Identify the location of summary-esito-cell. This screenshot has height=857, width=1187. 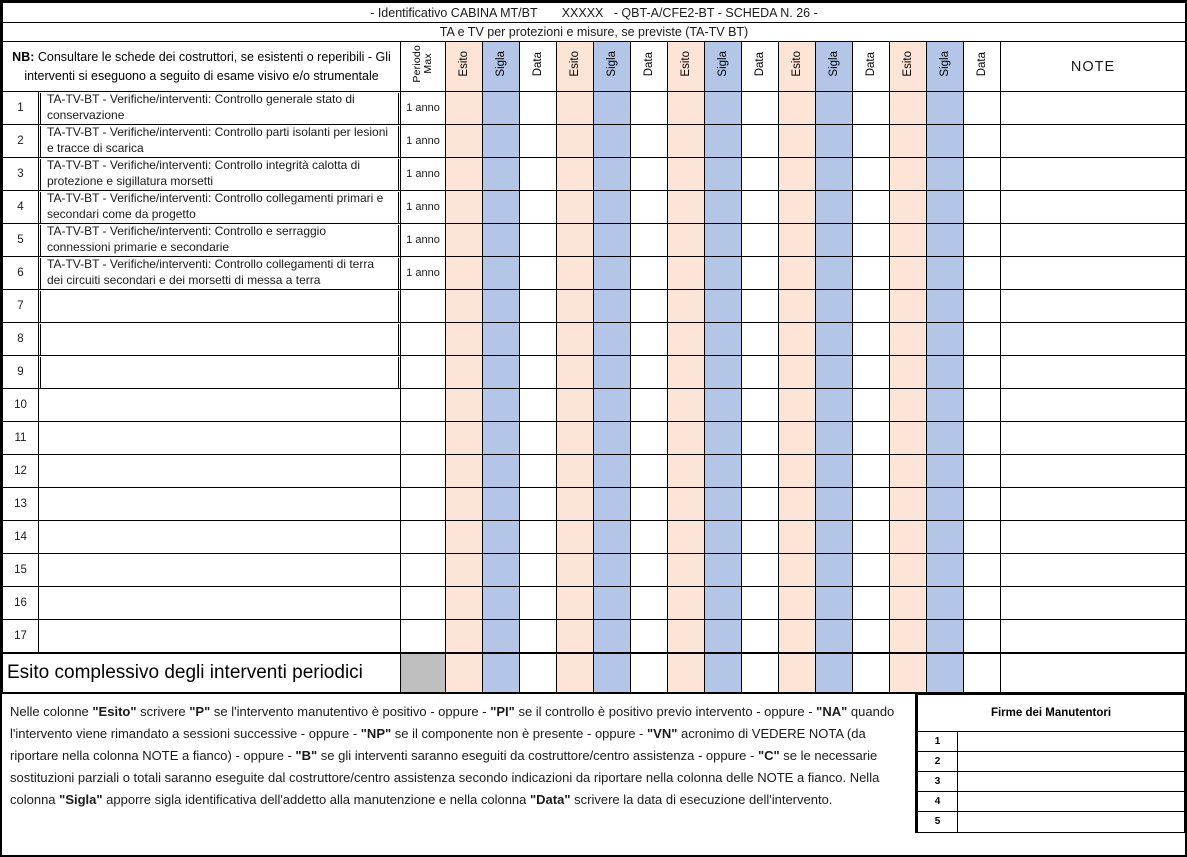
(464, 672).